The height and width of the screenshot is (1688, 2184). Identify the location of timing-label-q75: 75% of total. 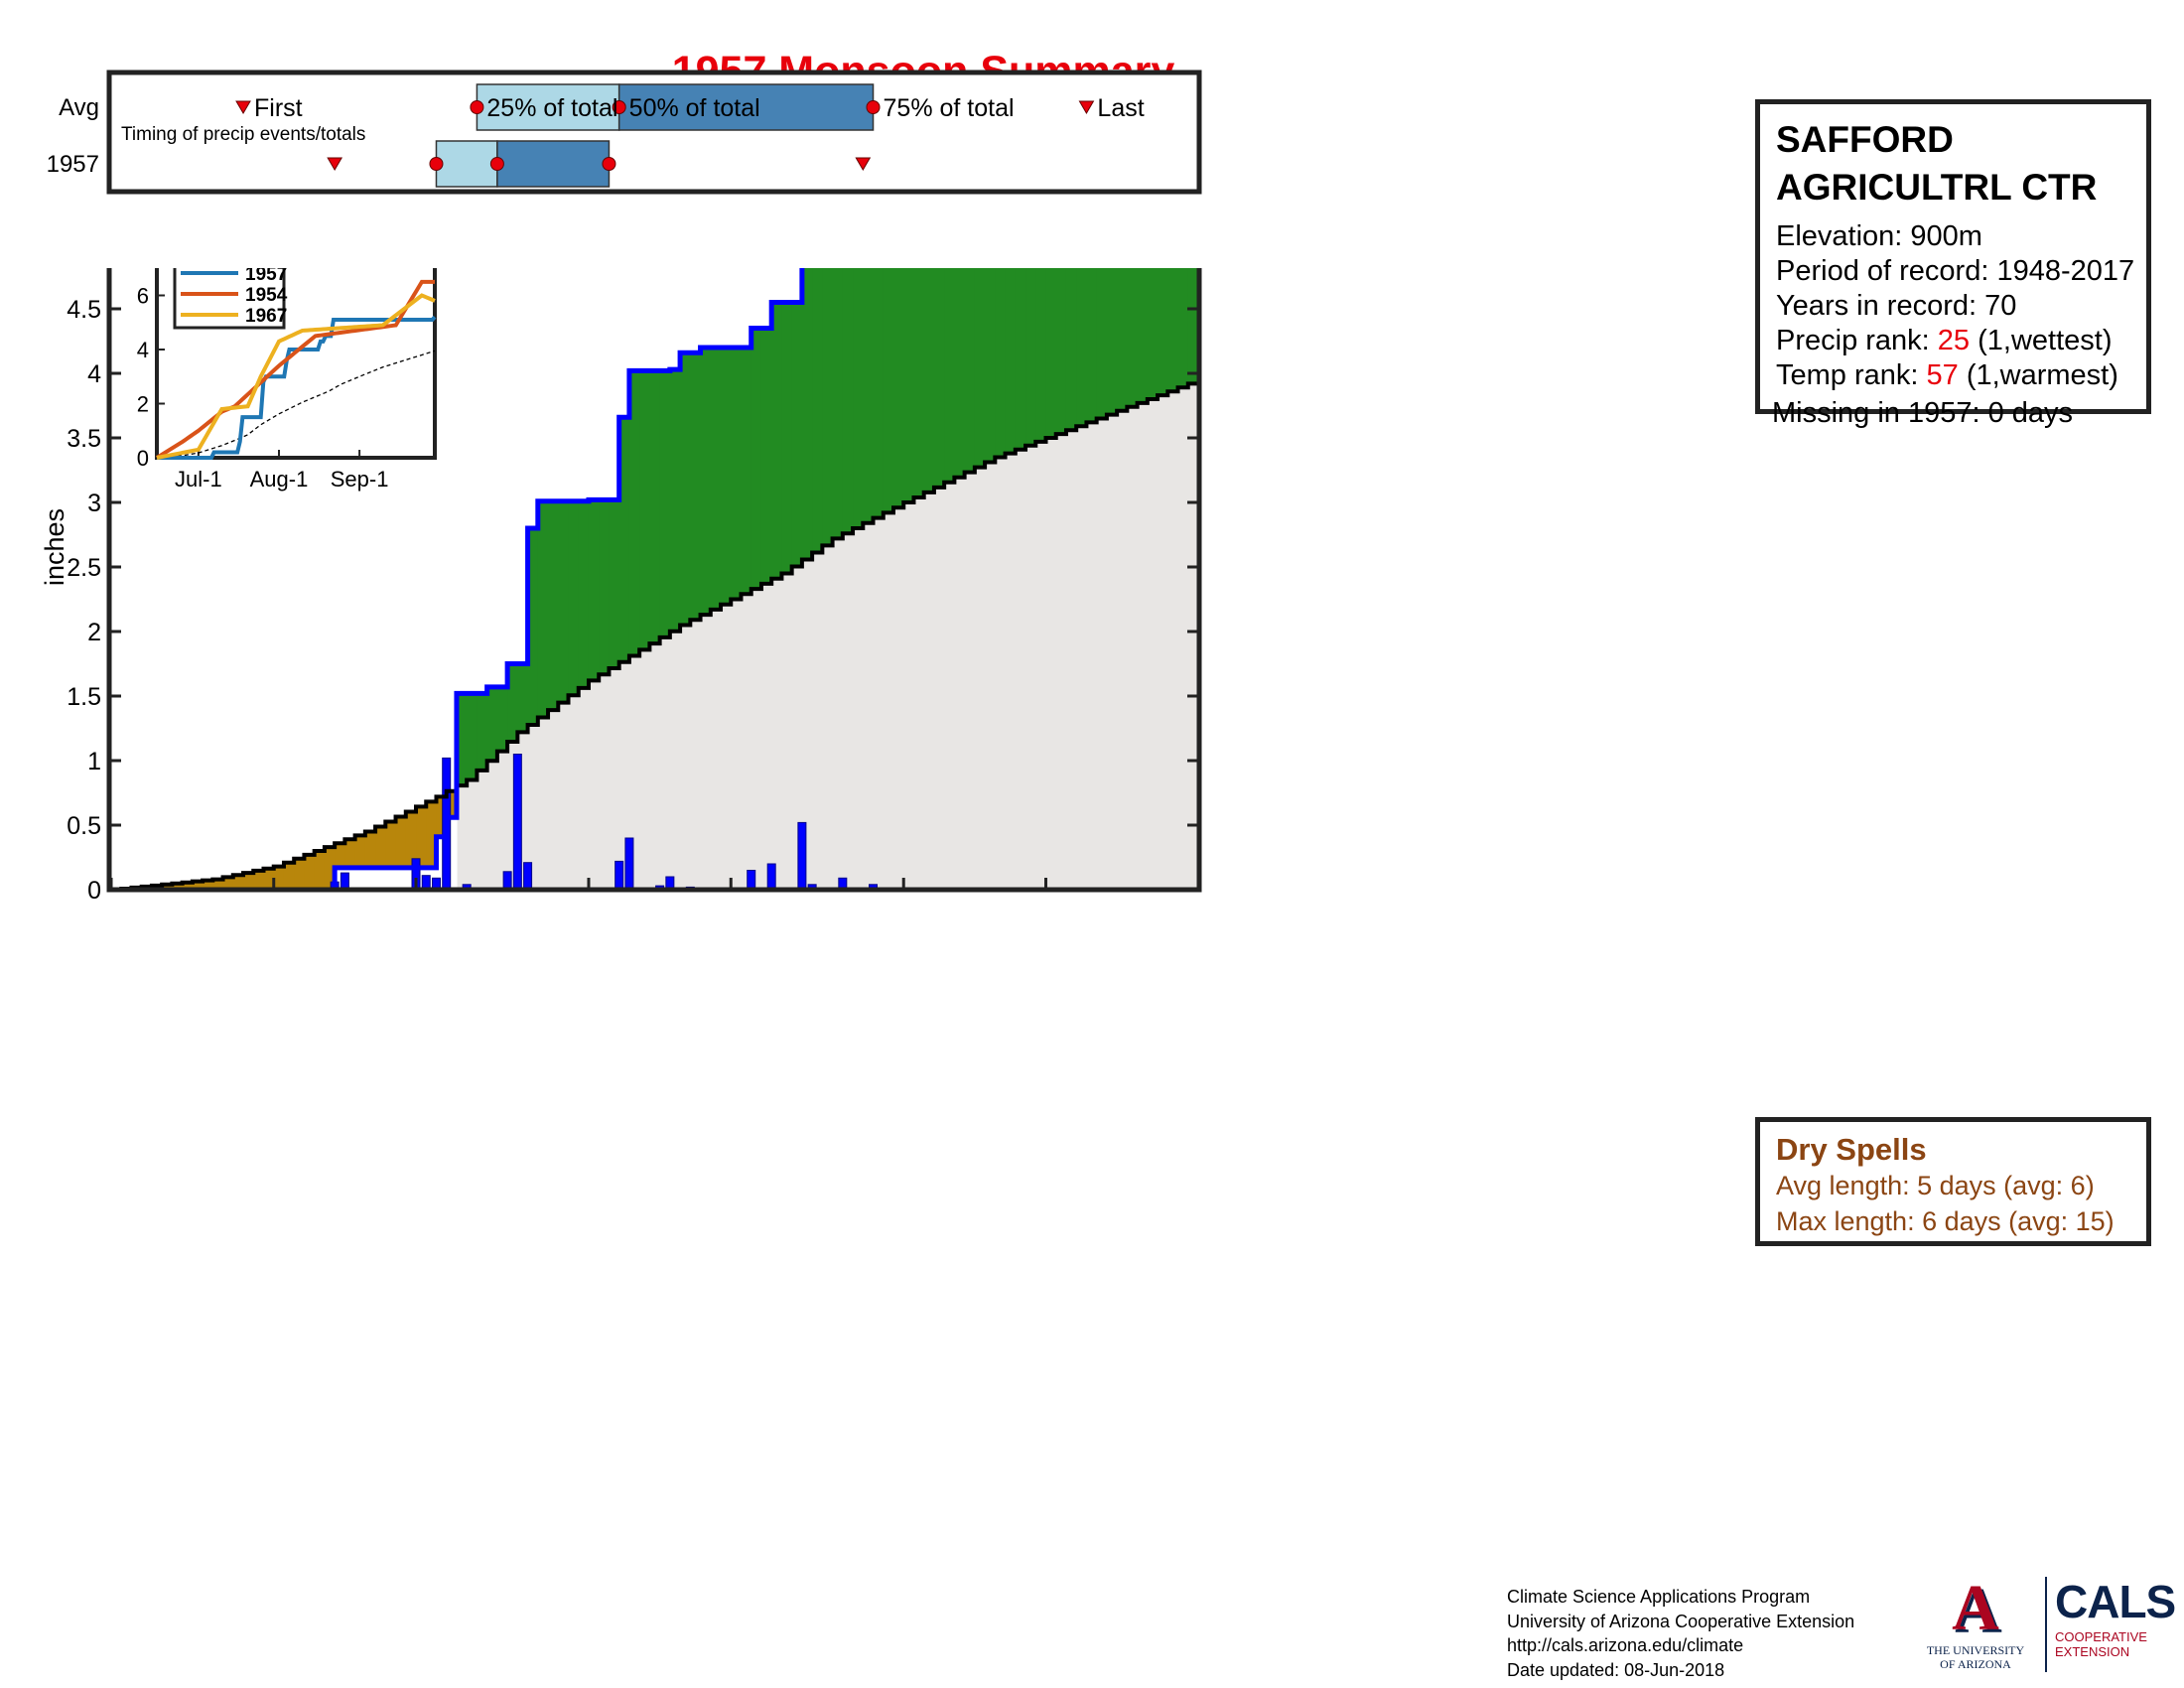
(949, 108).